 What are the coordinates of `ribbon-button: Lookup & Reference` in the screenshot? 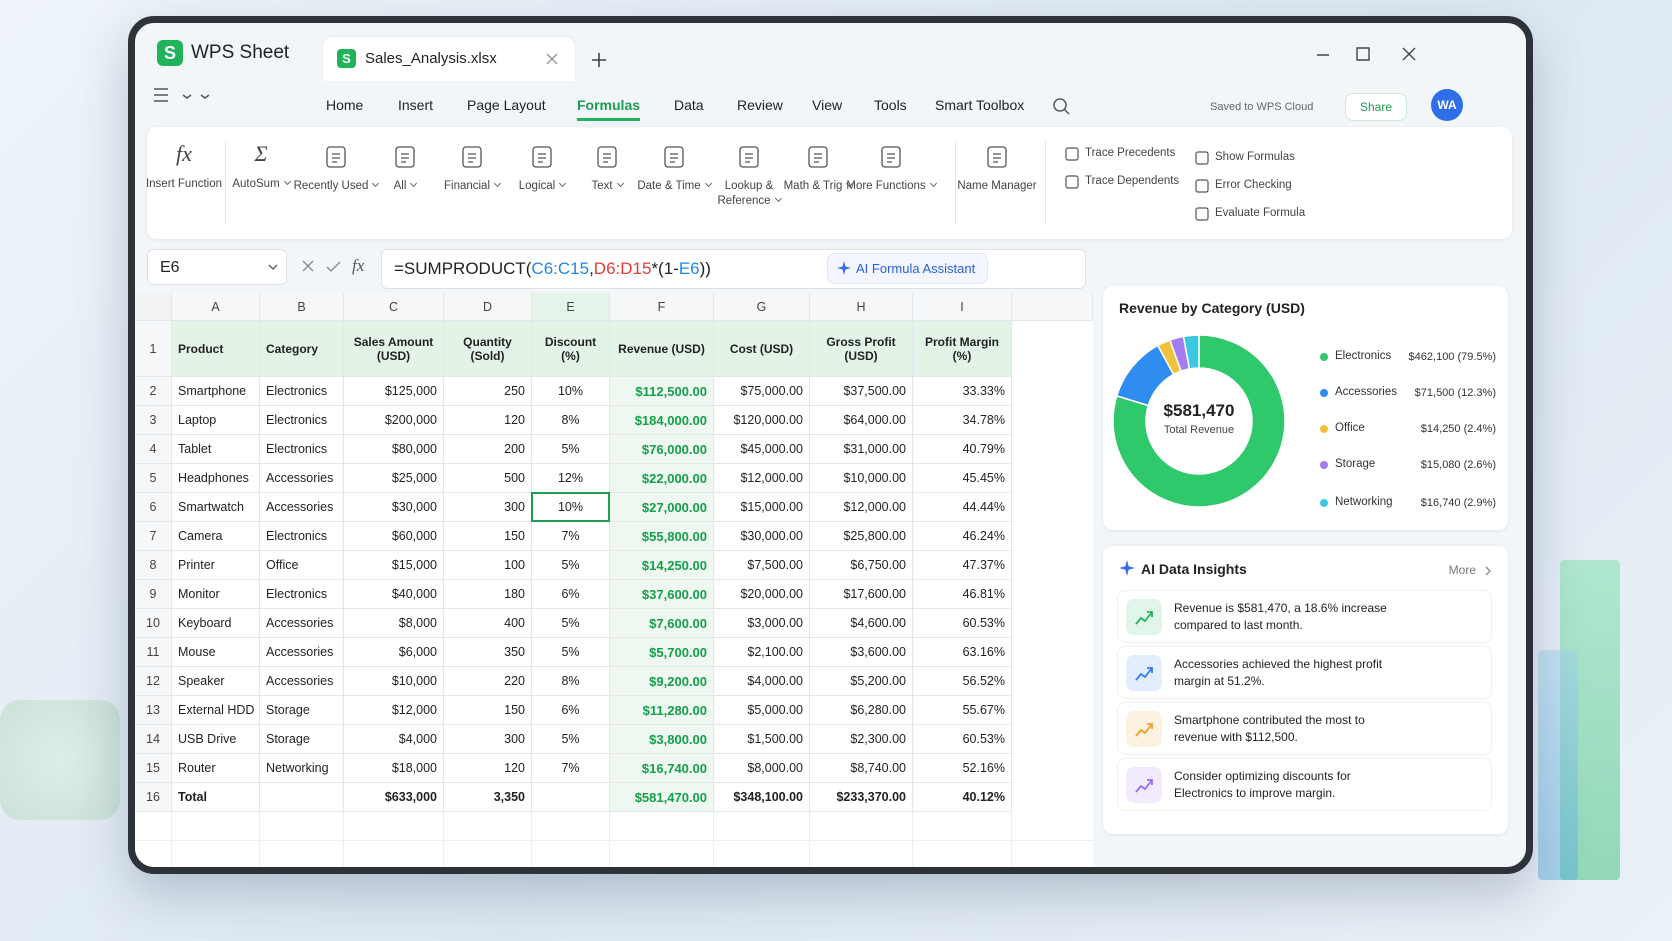 It's located at (749, 184).